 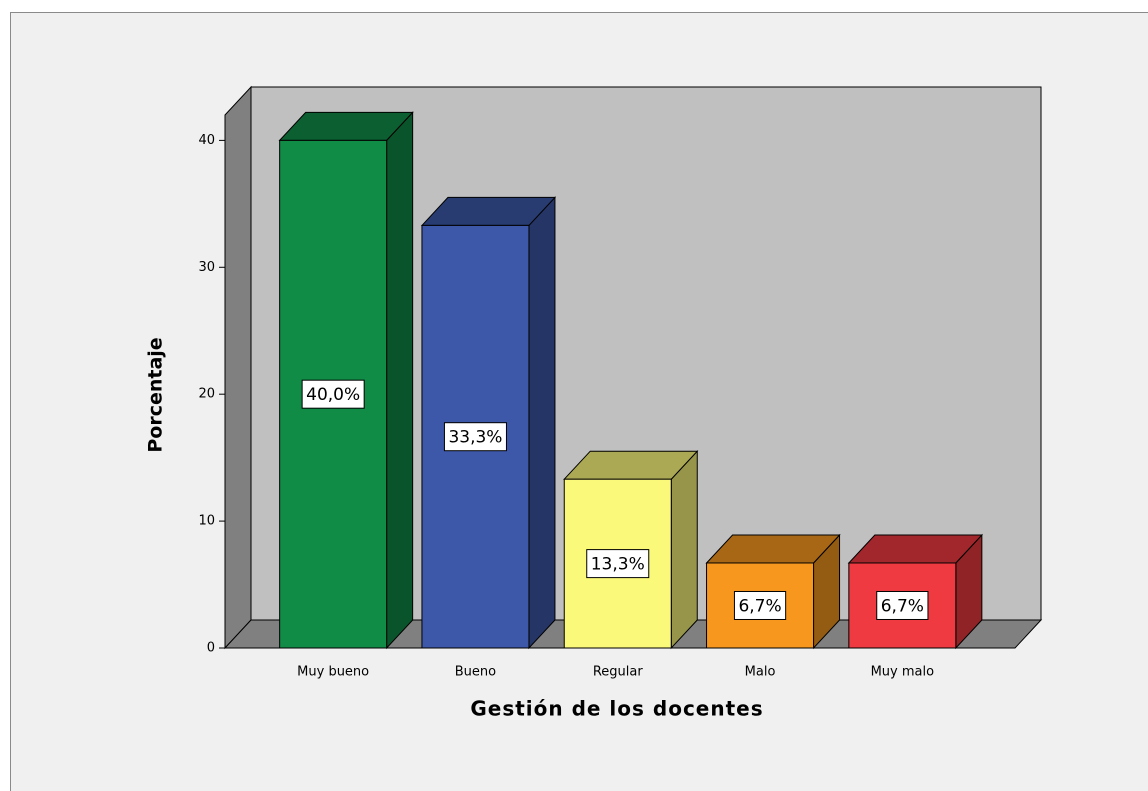 What do you see at coordinates (333, 672) in the screenshot?
I see `x-tick-label: Muy bueno` at bounding box center [333, 672].